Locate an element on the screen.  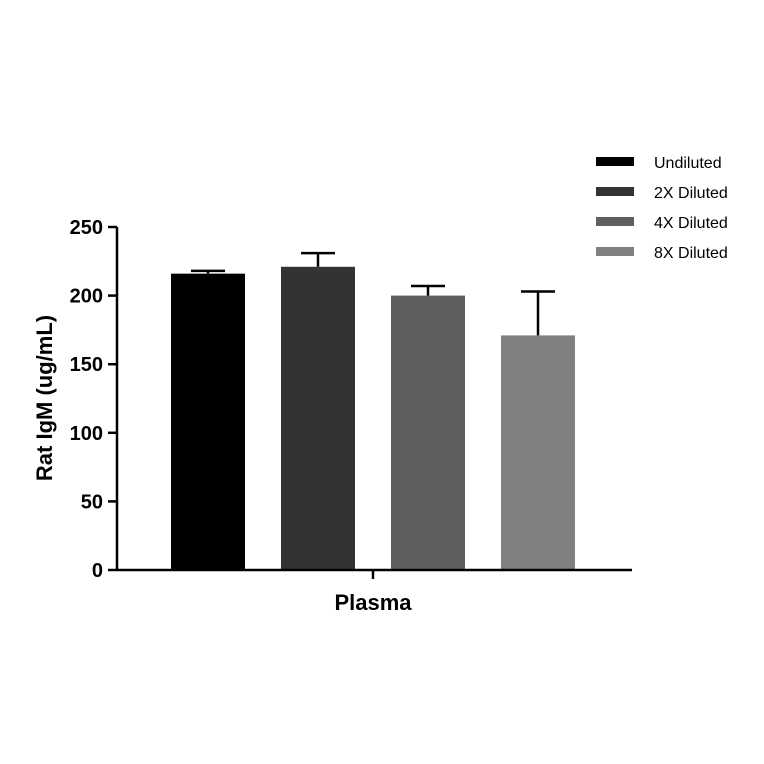
y-tick-label: 0 is located at coordinates (97, 571).